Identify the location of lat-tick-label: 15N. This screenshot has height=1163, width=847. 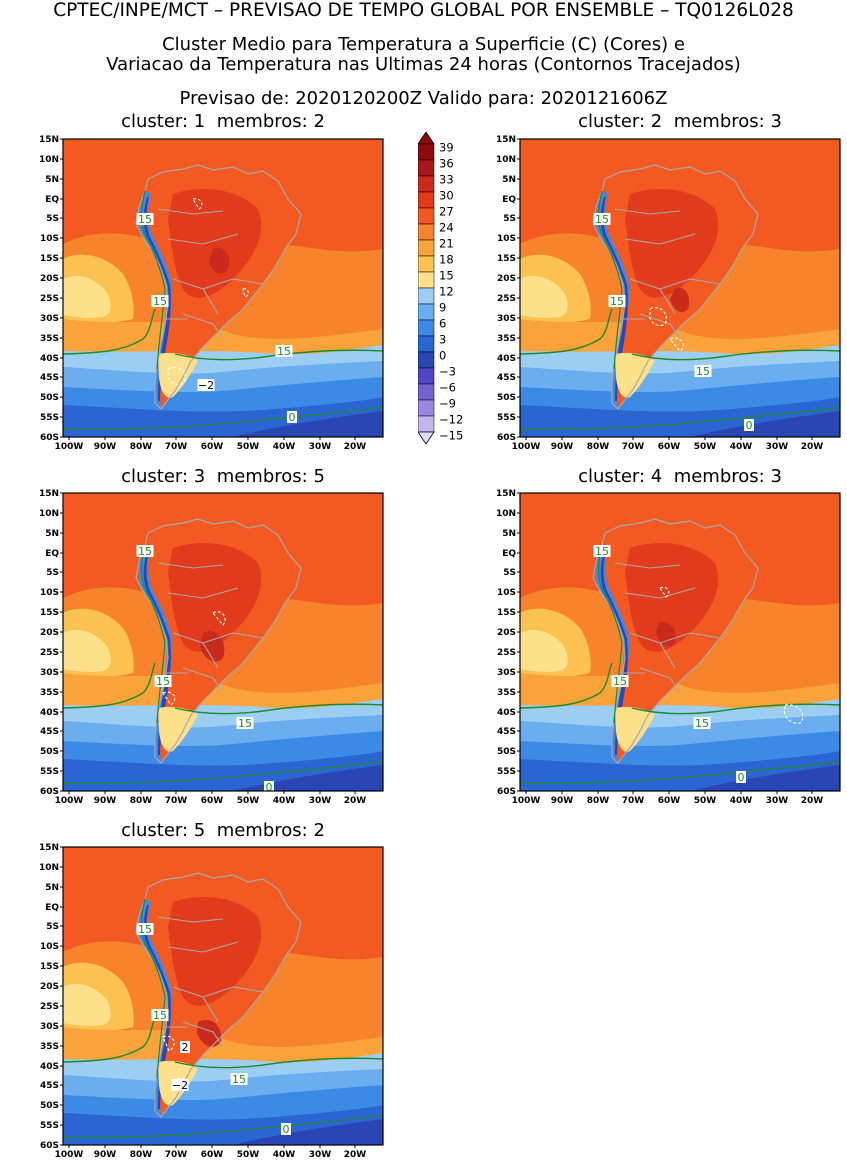
(49, 848).